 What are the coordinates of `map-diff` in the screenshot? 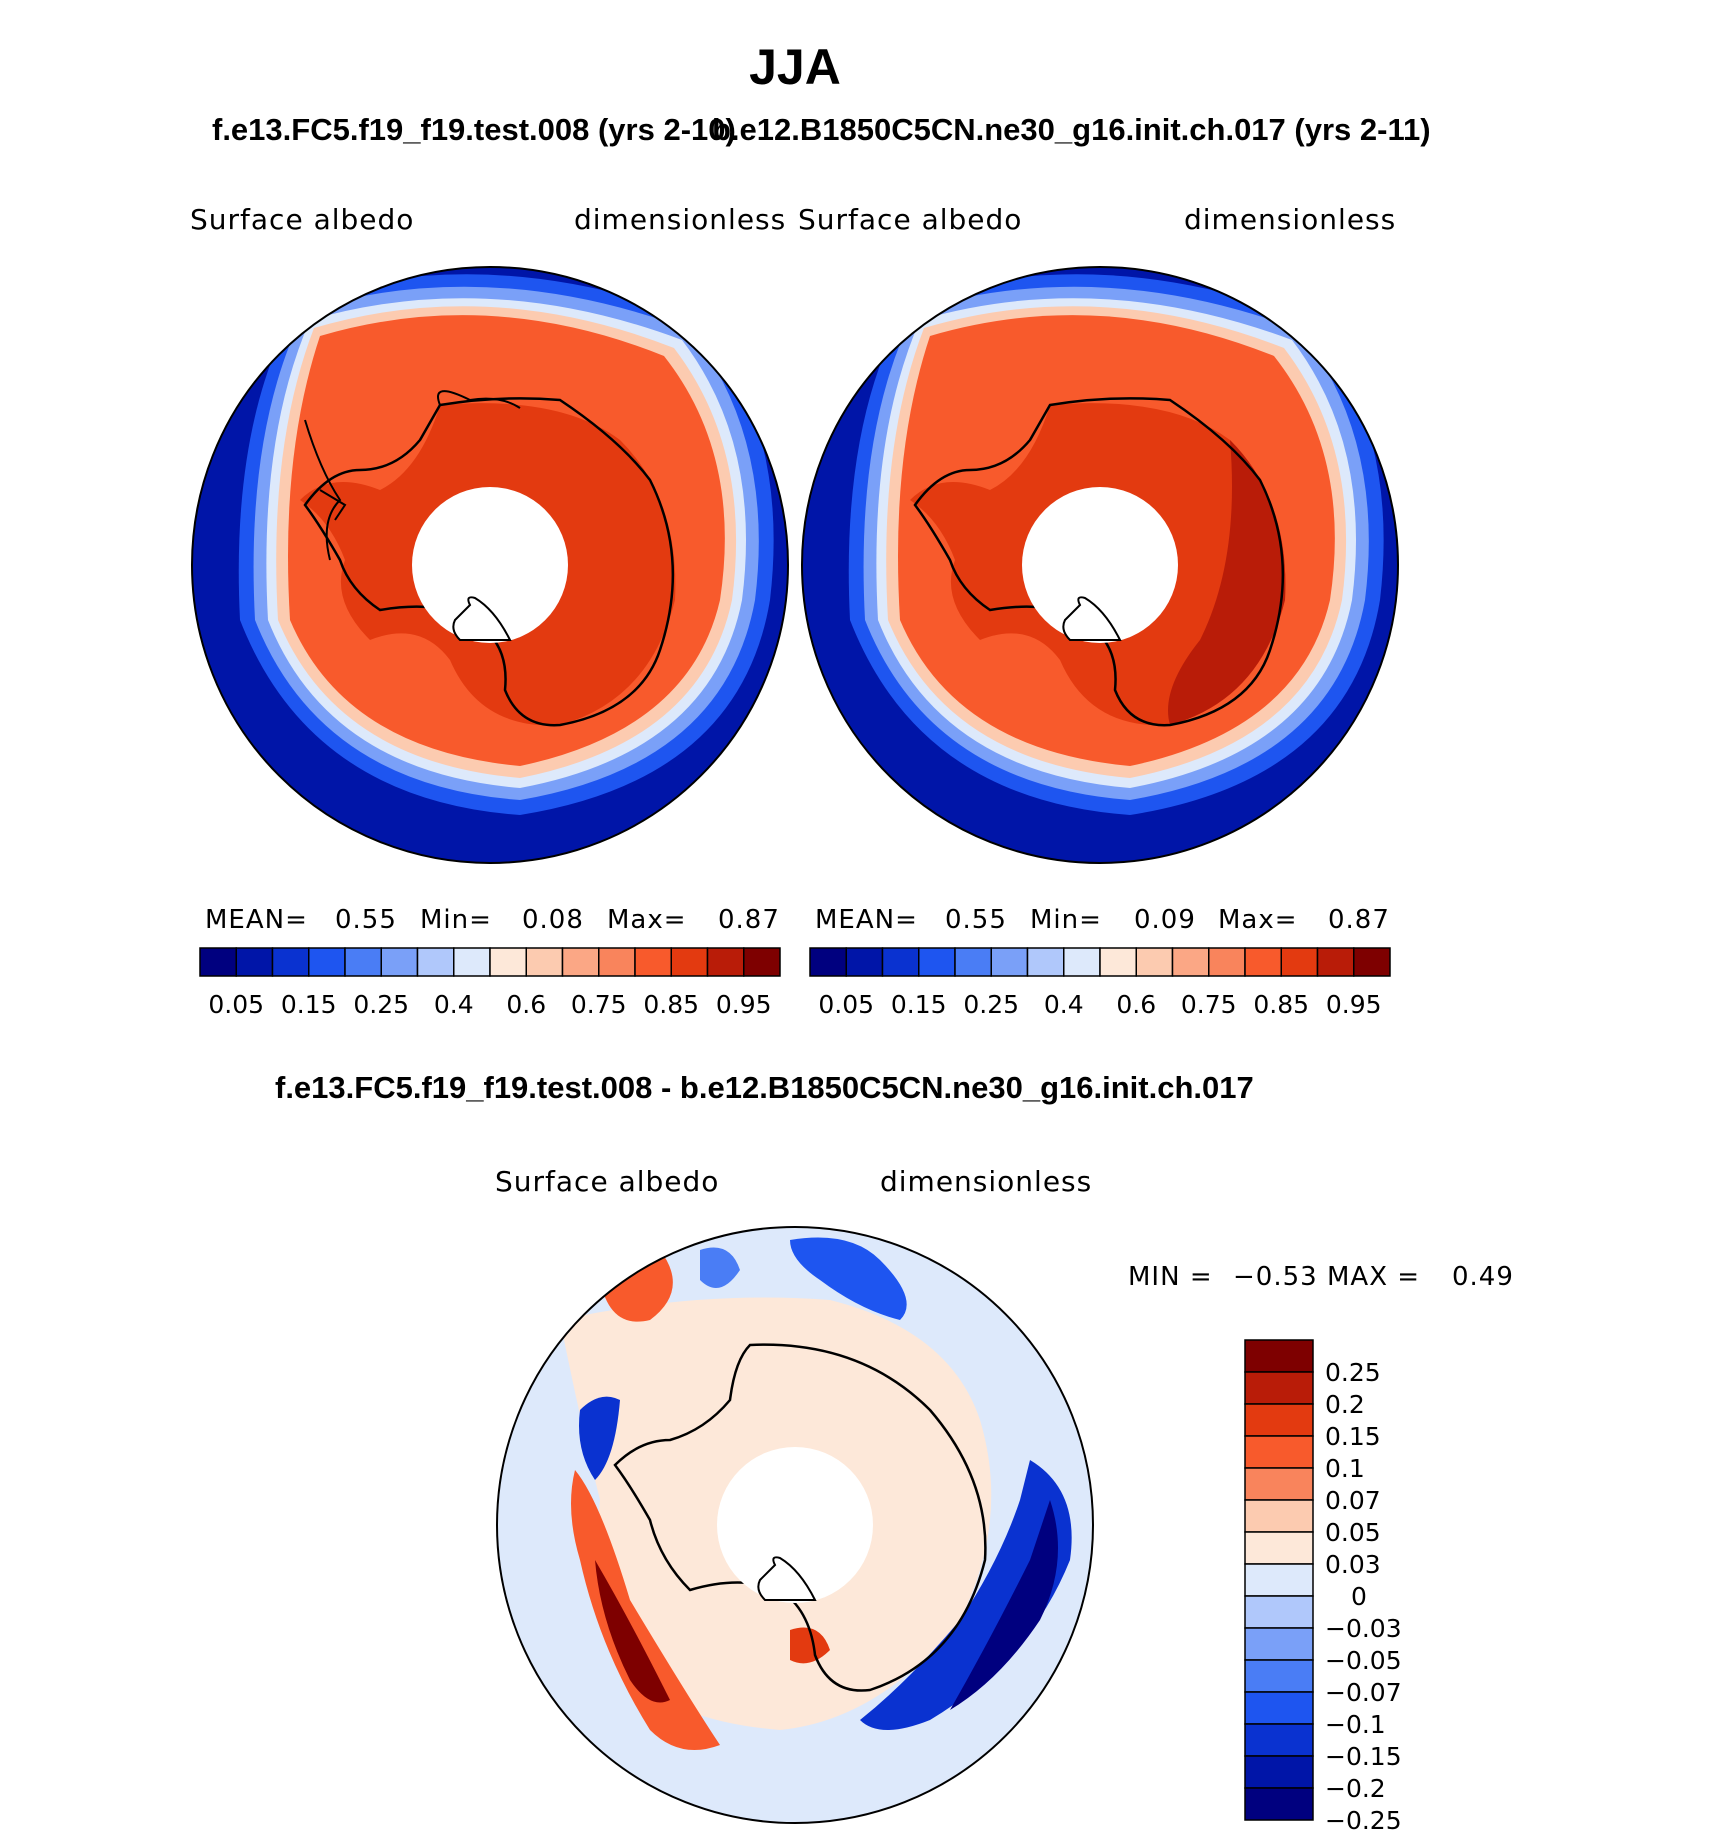 It's located at (795, 1525).